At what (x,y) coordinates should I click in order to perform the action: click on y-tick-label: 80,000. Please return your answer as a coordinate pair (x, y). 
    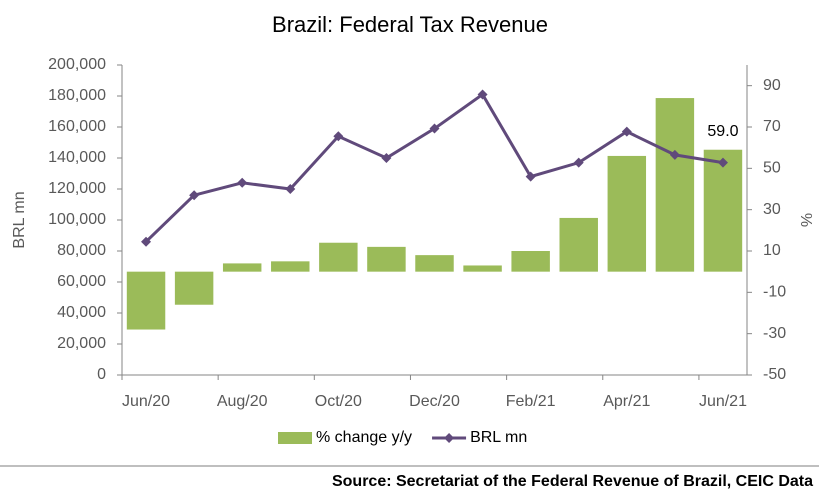
    Looking at the image, I should click on (81, 250).